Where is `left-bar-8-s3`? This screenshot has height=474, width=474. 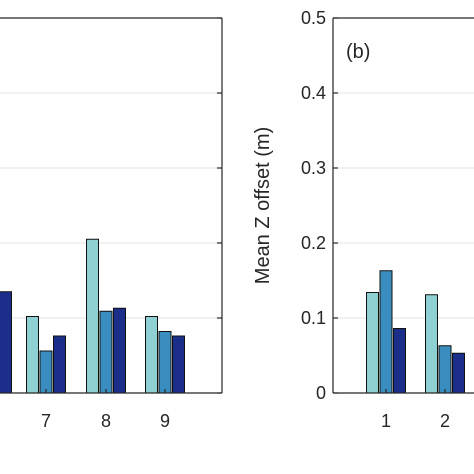
left-bar-8-s3 is located at coordinates (119, 350).